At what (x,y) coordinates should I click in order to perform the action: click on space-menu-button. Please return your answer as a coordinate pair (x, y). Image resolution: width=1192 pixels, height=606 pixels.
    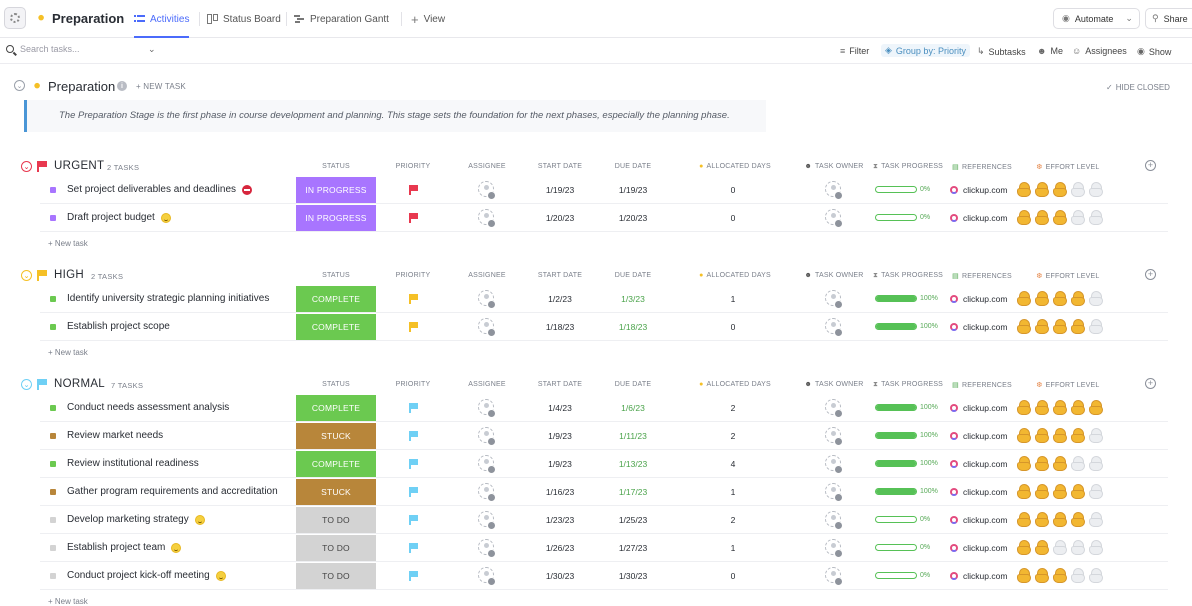
    Looking at the image, I should click on (15, 18).